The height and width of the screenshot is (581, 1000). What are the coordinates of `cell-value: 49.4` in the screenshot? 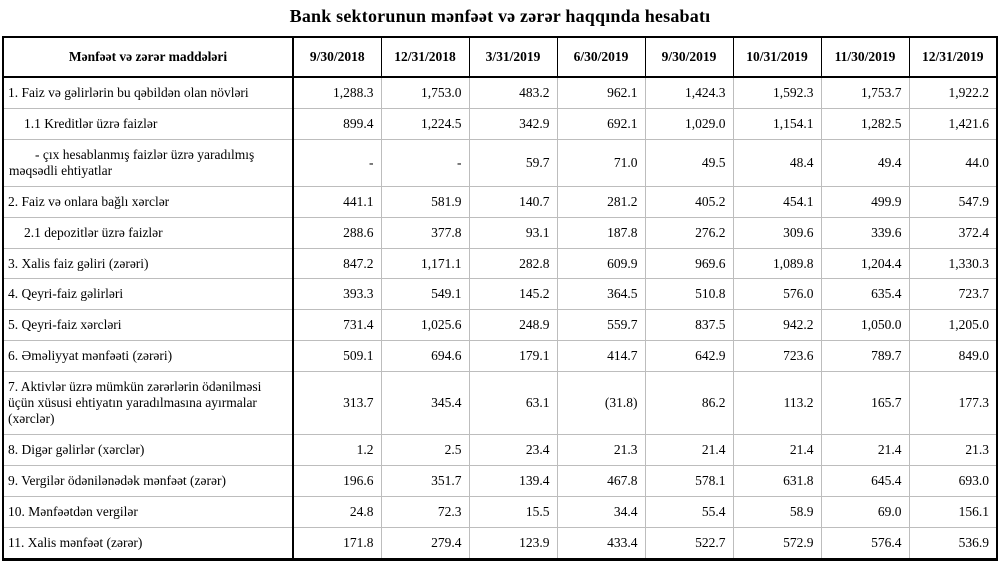 It's located at (865, 162).